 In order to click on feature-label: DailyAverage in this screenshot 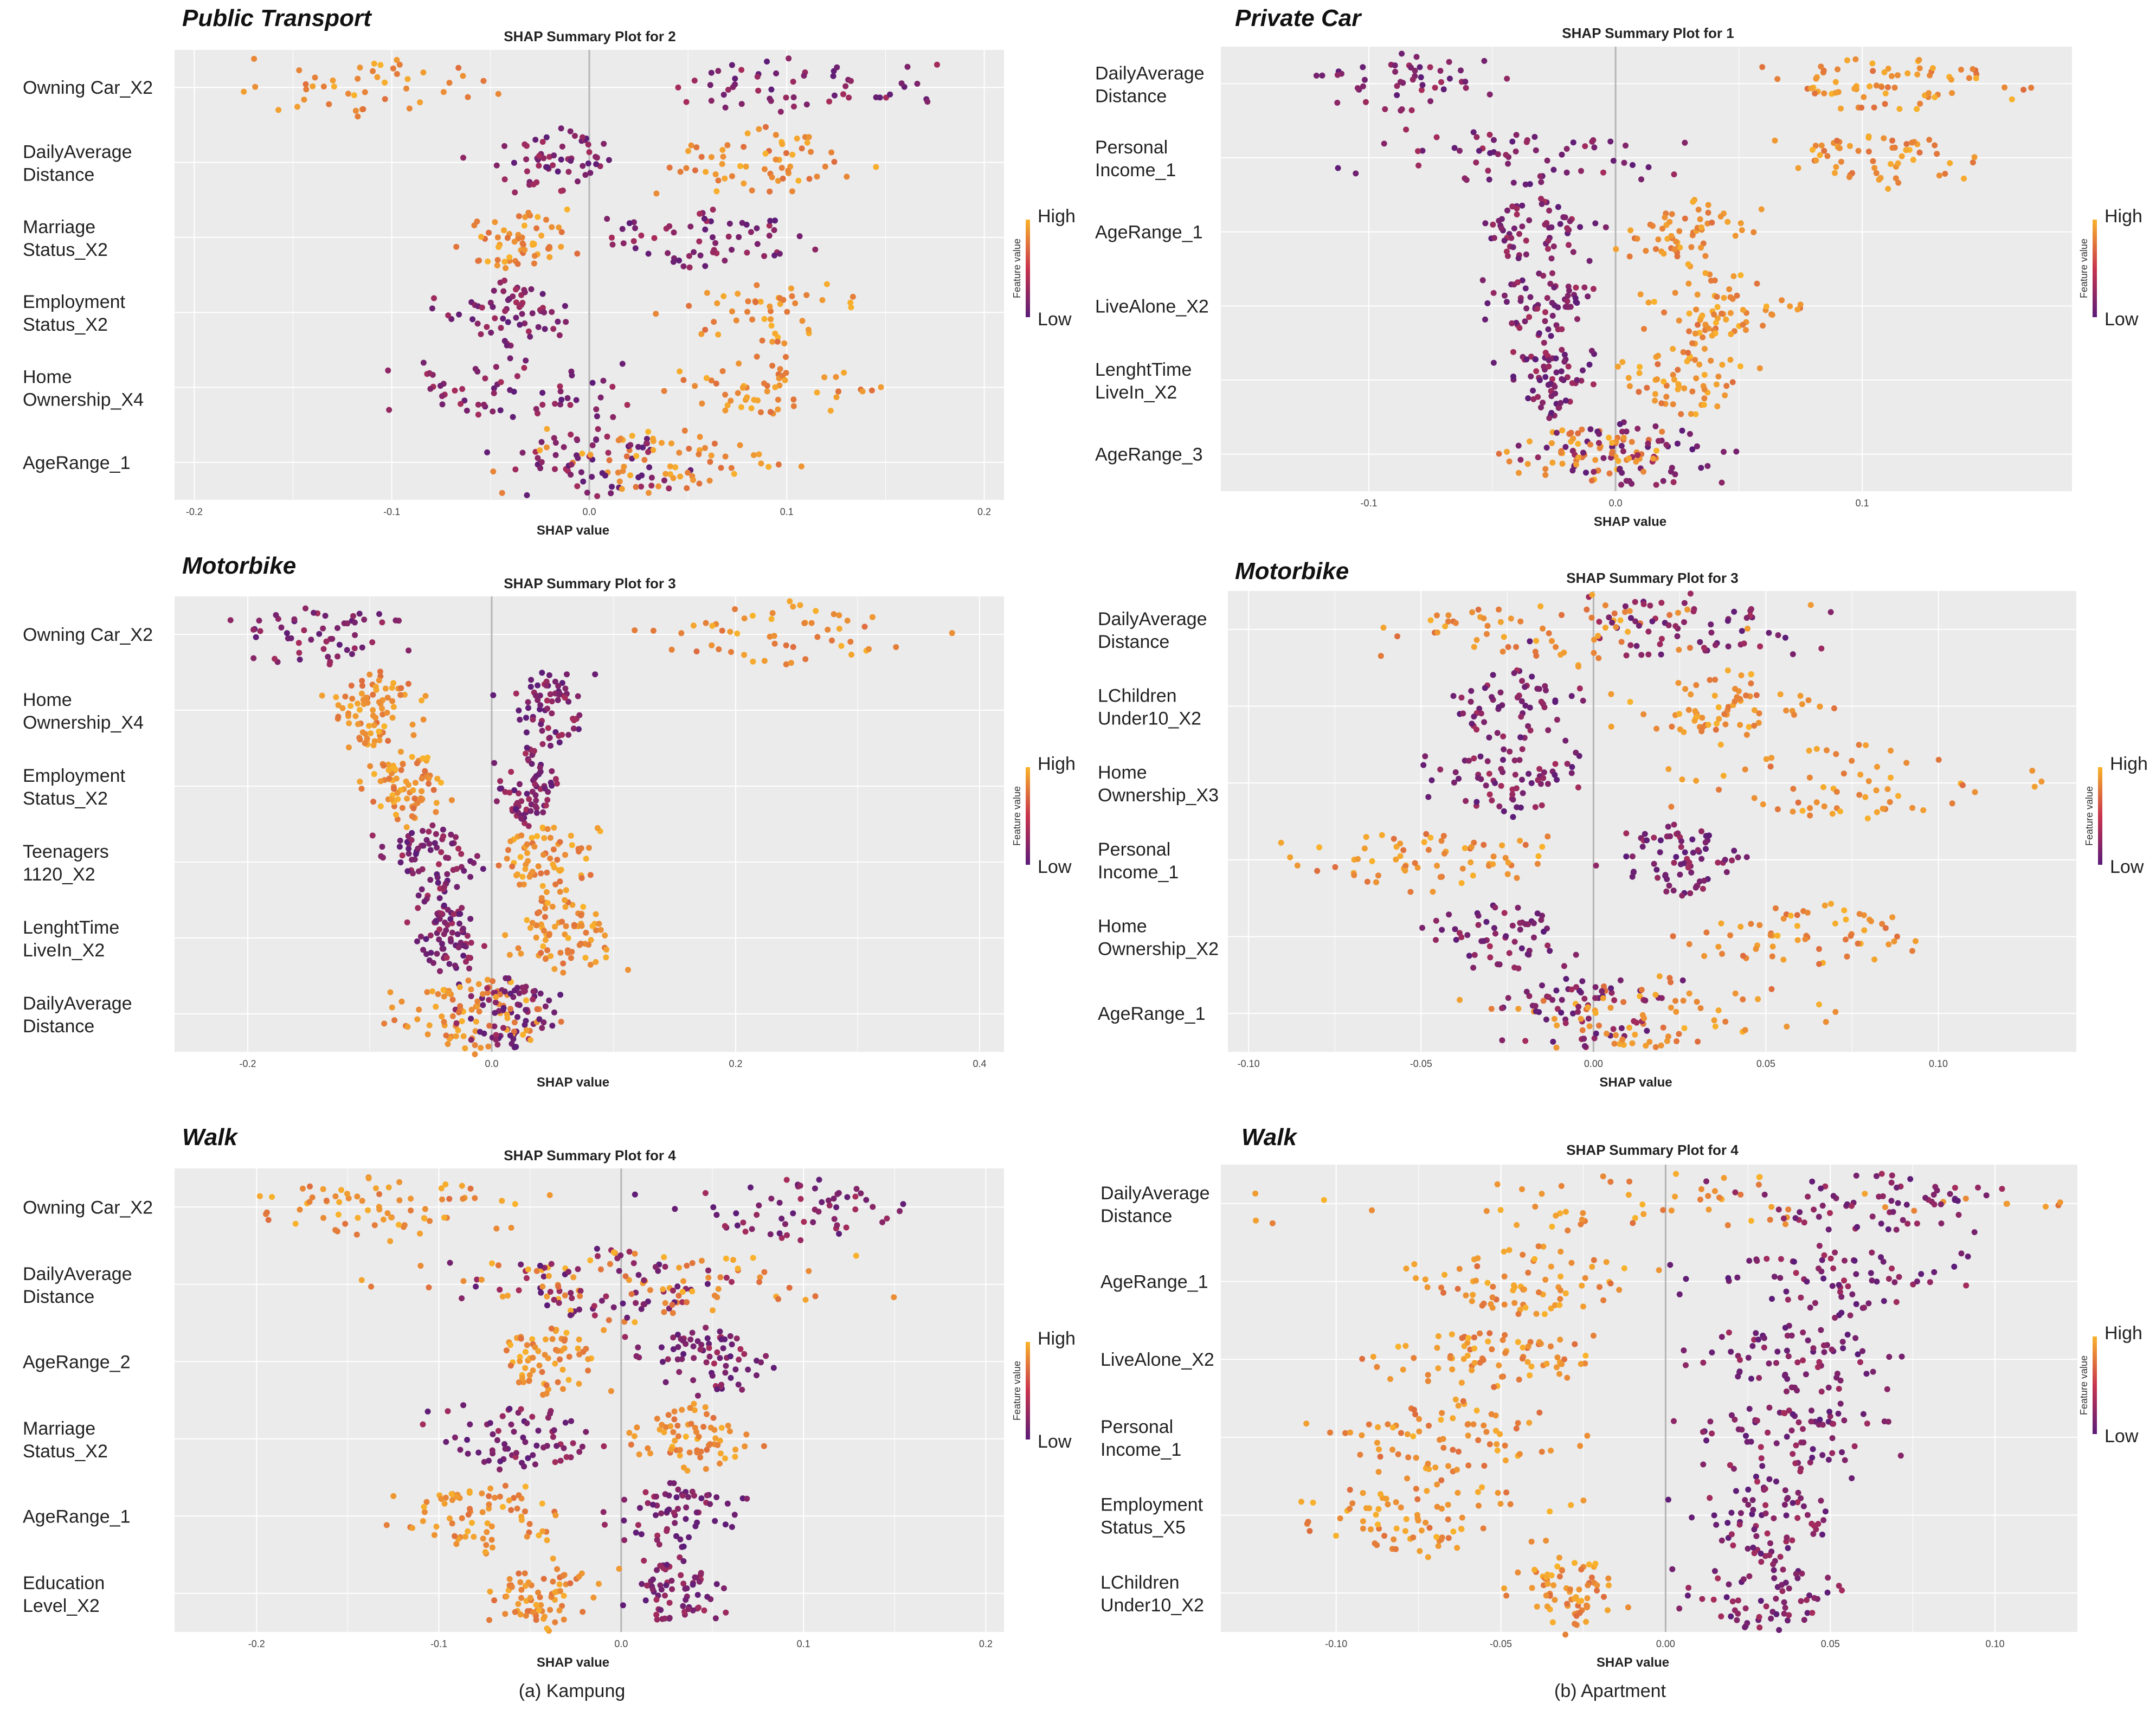, I will do `click(77, 1003)`.